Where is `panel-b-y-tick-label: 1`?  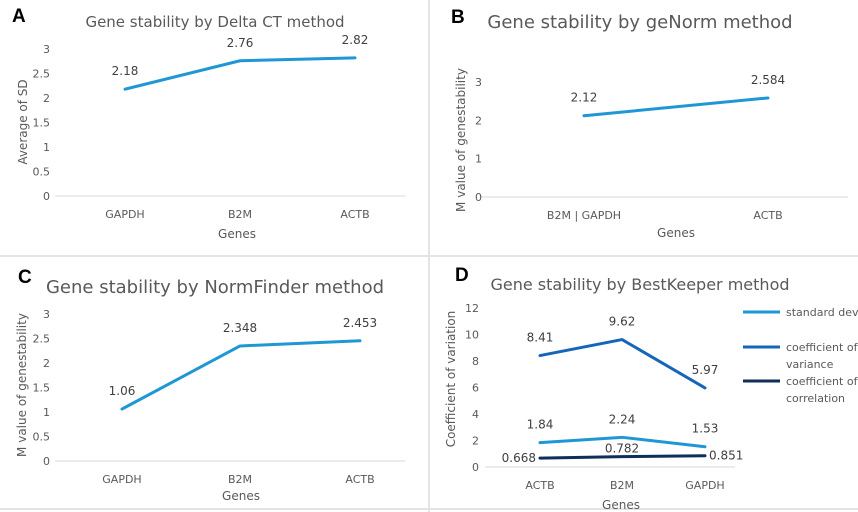 panel-b-y-tick-label: 1 is located at coordinates (478, 159).